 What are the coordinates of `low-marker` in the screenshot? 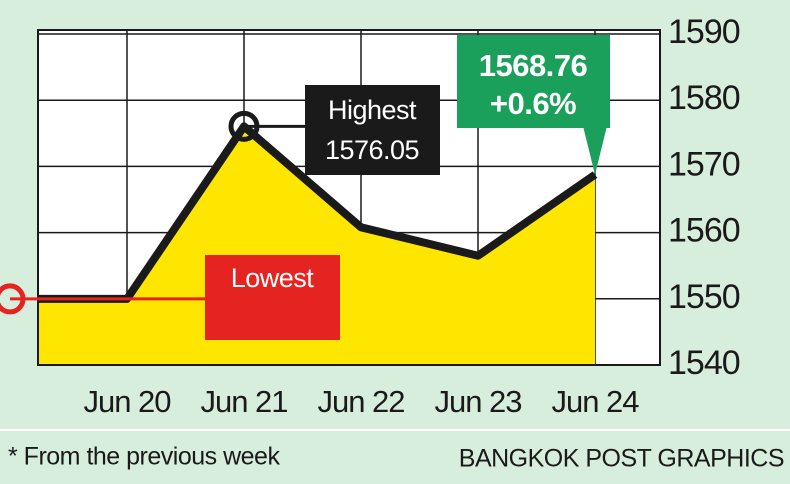 It's located at (13, 299).